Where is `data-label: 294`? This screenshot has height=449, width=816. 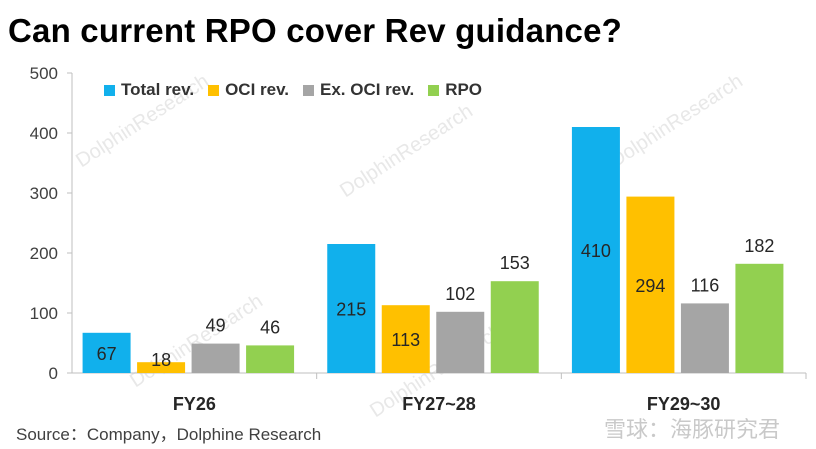
data-label: 294 is located at coordinates (650, 286).